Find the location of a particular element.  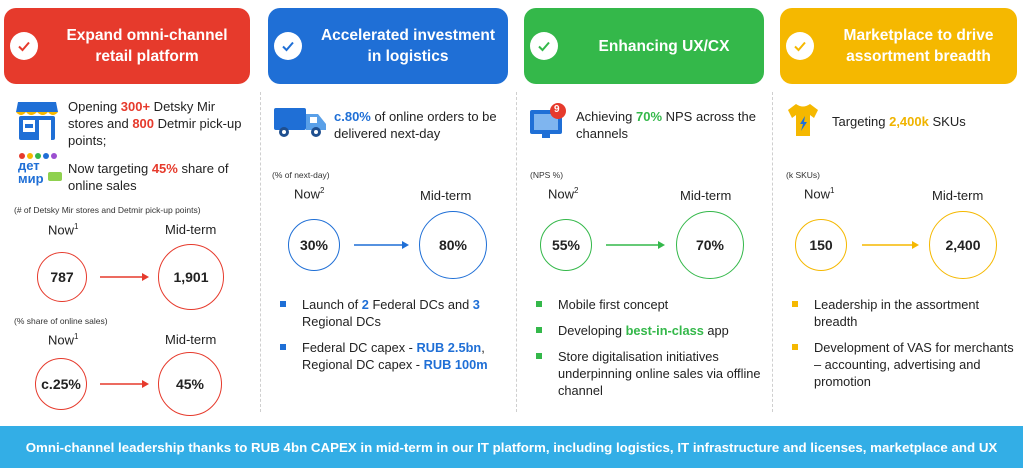

header-title: Marketplace to drive assortment breadth is located at coordinates (918, 46).